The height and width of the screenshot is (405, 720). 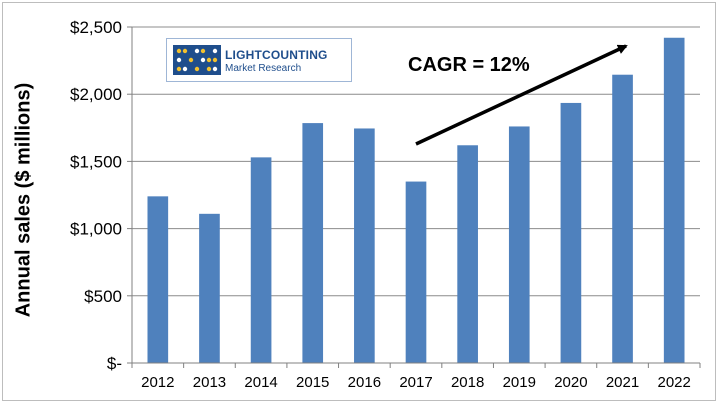 What do you see at coordinates (673, 382) in the screenshot?
I see `x-tick-label: 2022` at bounding box center [673, 382].